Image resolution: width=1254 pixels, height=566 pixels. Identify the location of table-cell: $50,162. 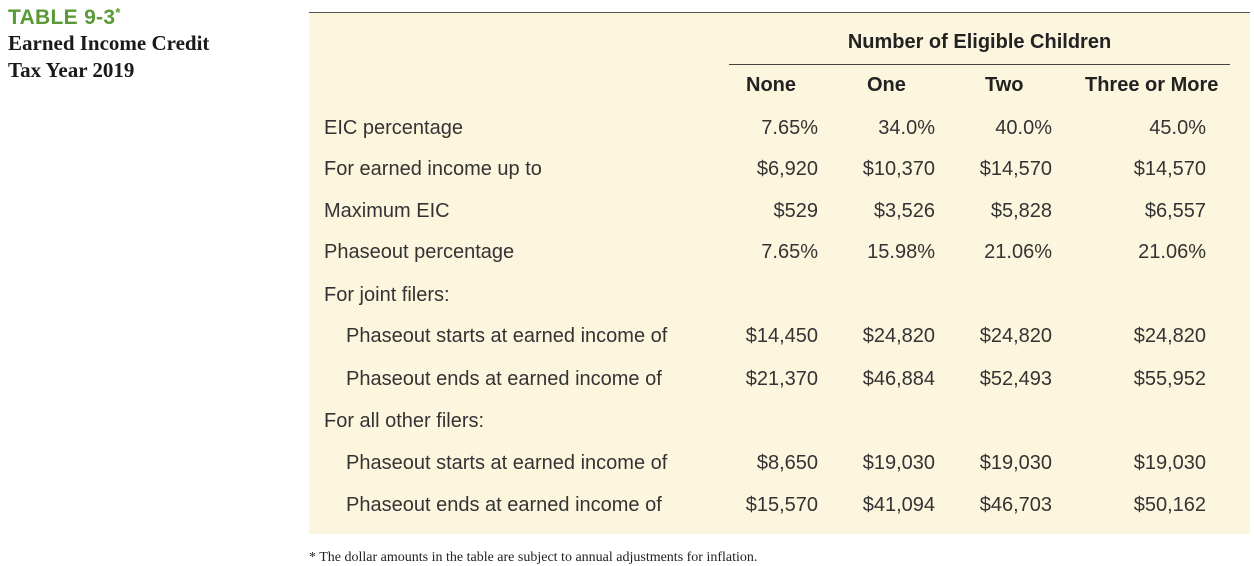
(1169, 505).